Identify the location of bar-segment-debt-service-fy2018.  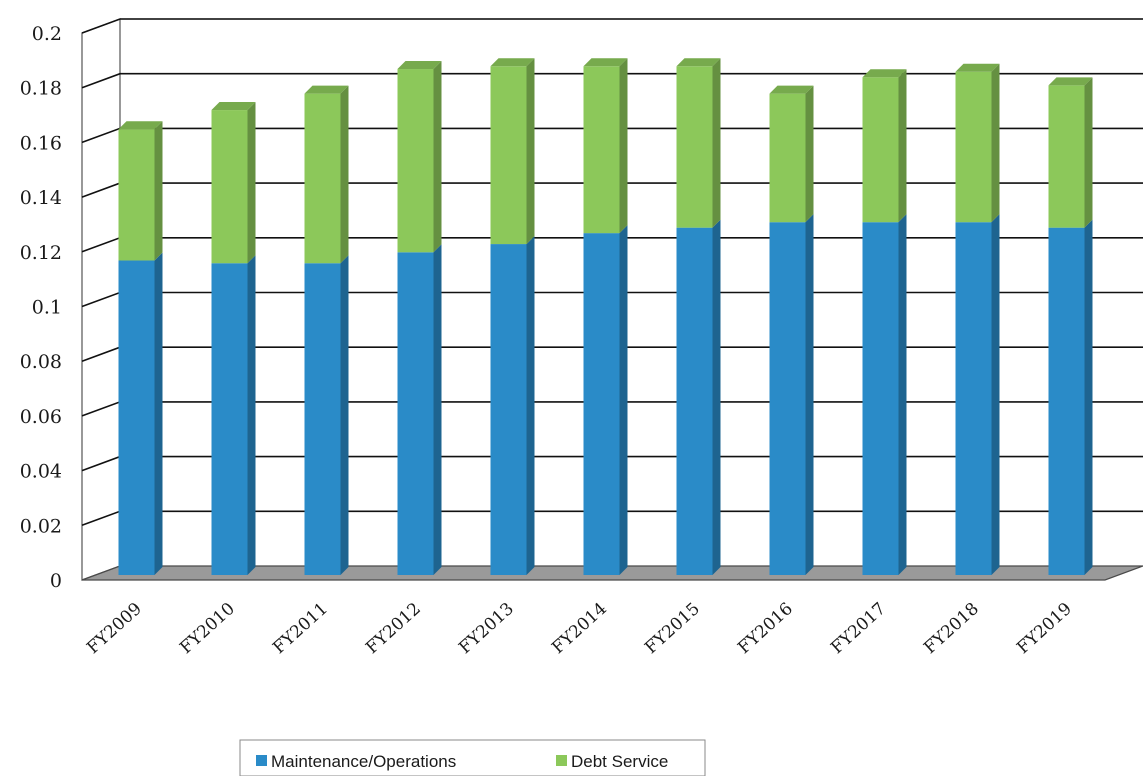
(977, 143).